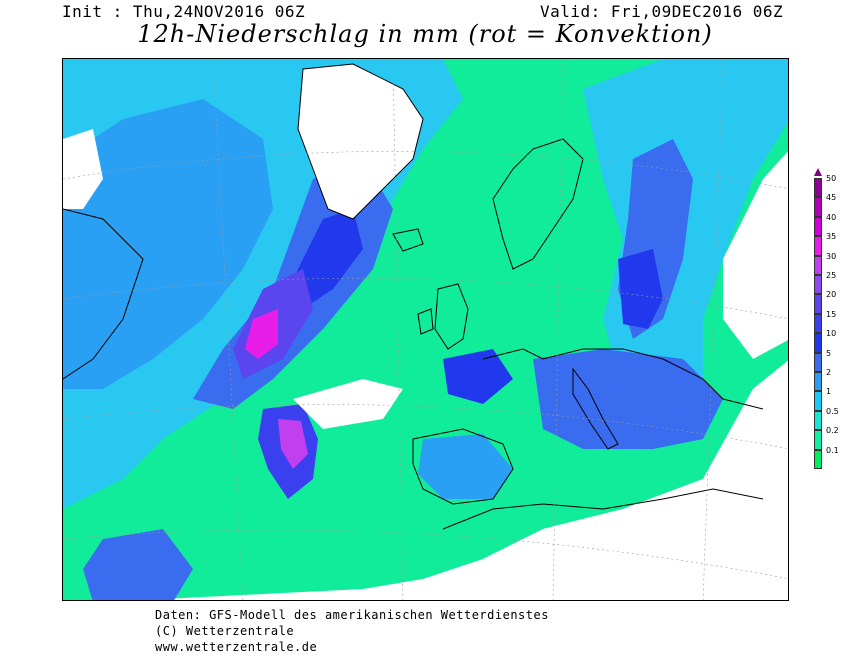 The width and height of the screenshot is (850, 657). Describe the element at coordinates (293, 444) in the screenshot. I see `precip-max-azores` at that location.